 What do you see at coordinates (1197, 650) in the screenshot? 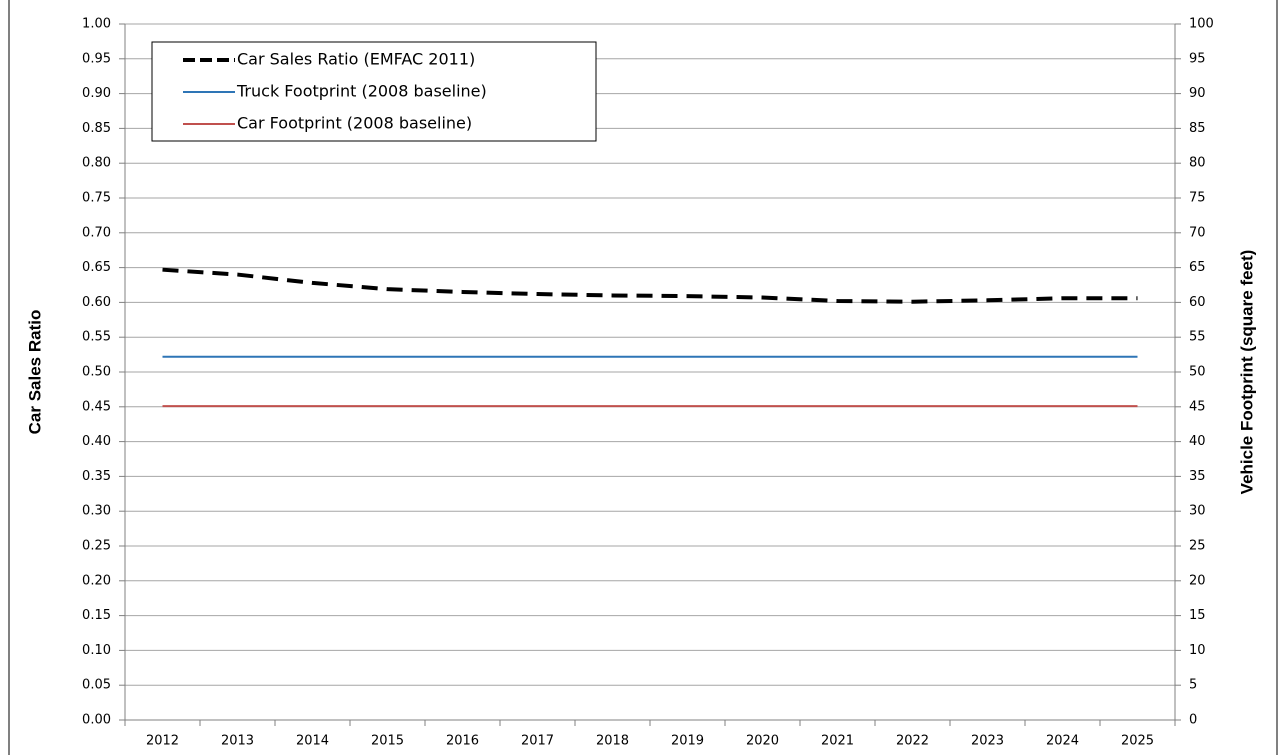
I see `y2-tick-label: 10` at bounding box center [1197, 650].